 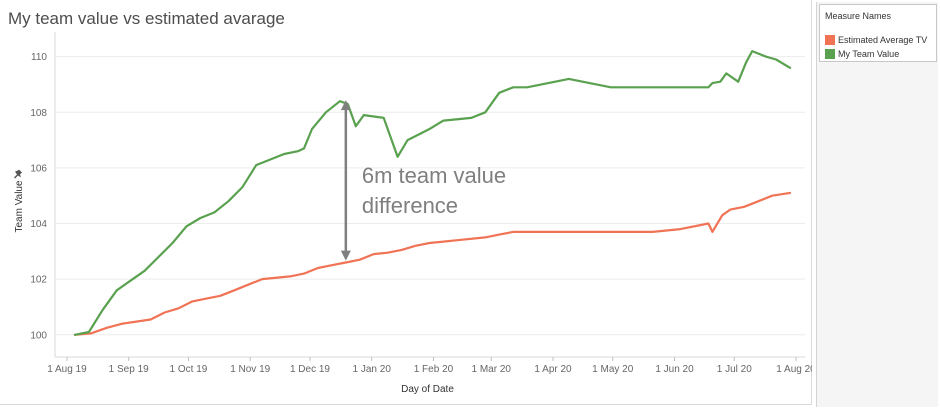 I want to click on x-tick-label: 1 Apr 20, so click(x=553, y=369).